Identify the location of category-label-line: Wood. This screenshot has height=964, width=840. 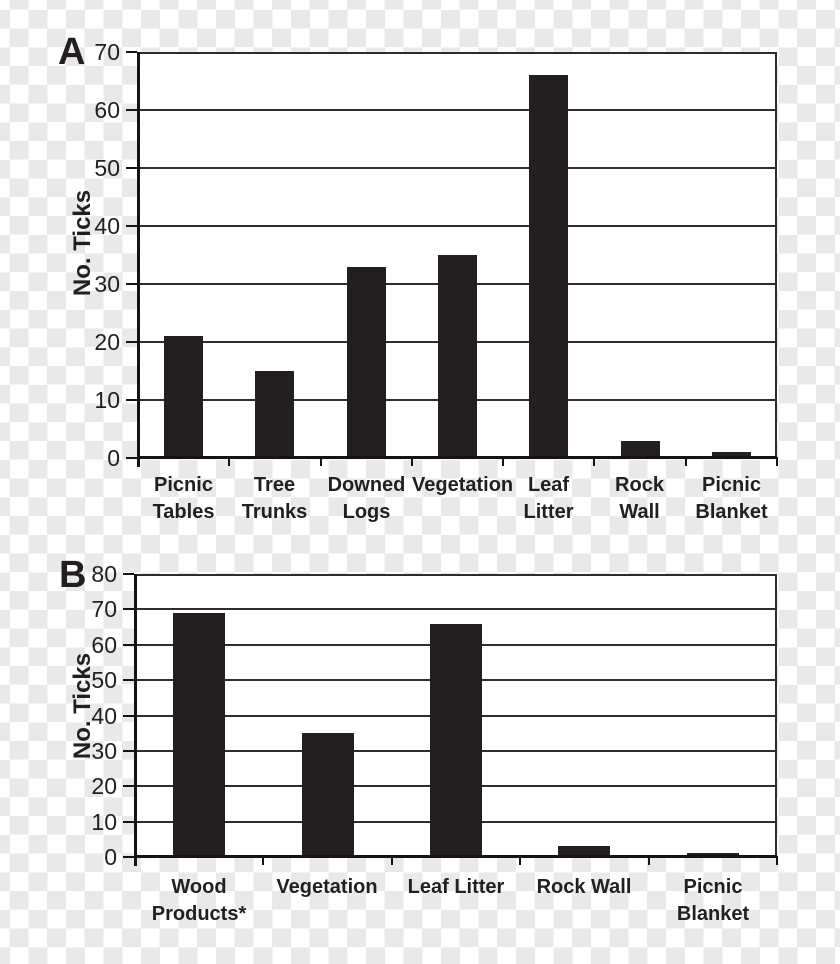
(199, 887).